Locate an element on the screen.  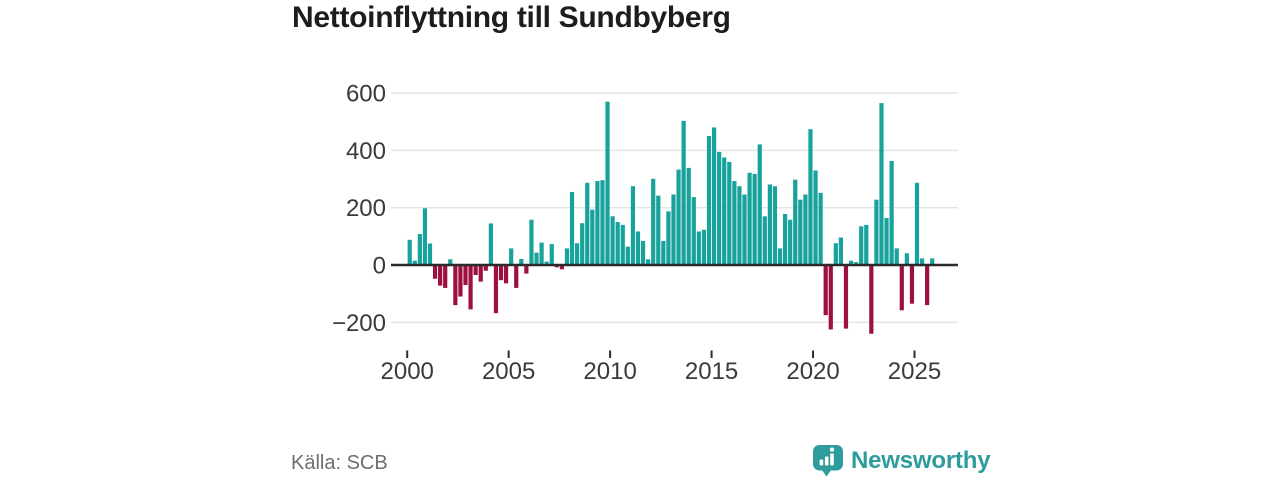
bar-2000Q1 is located at coordinates (409, 252).